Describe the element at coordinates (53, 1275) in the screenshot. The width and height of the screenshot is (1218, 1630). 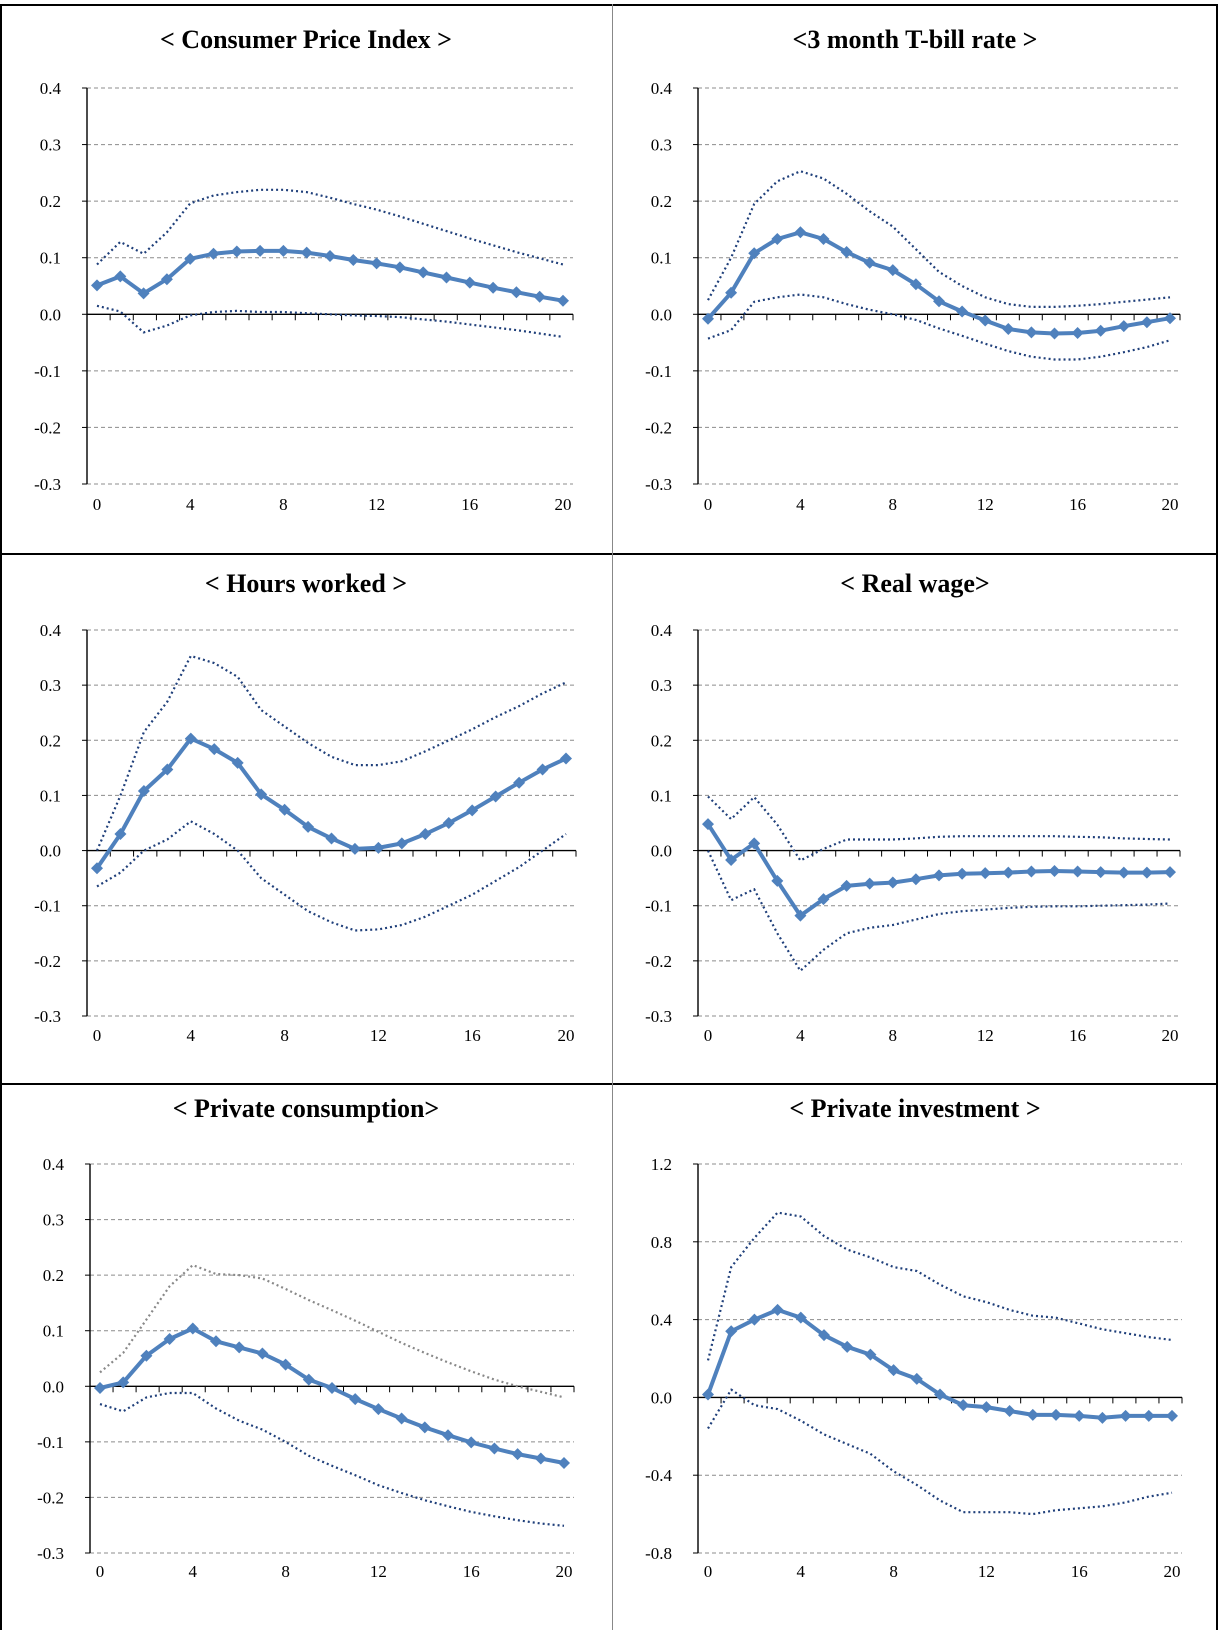
I see `y-tick-label: 0.2` at that location.